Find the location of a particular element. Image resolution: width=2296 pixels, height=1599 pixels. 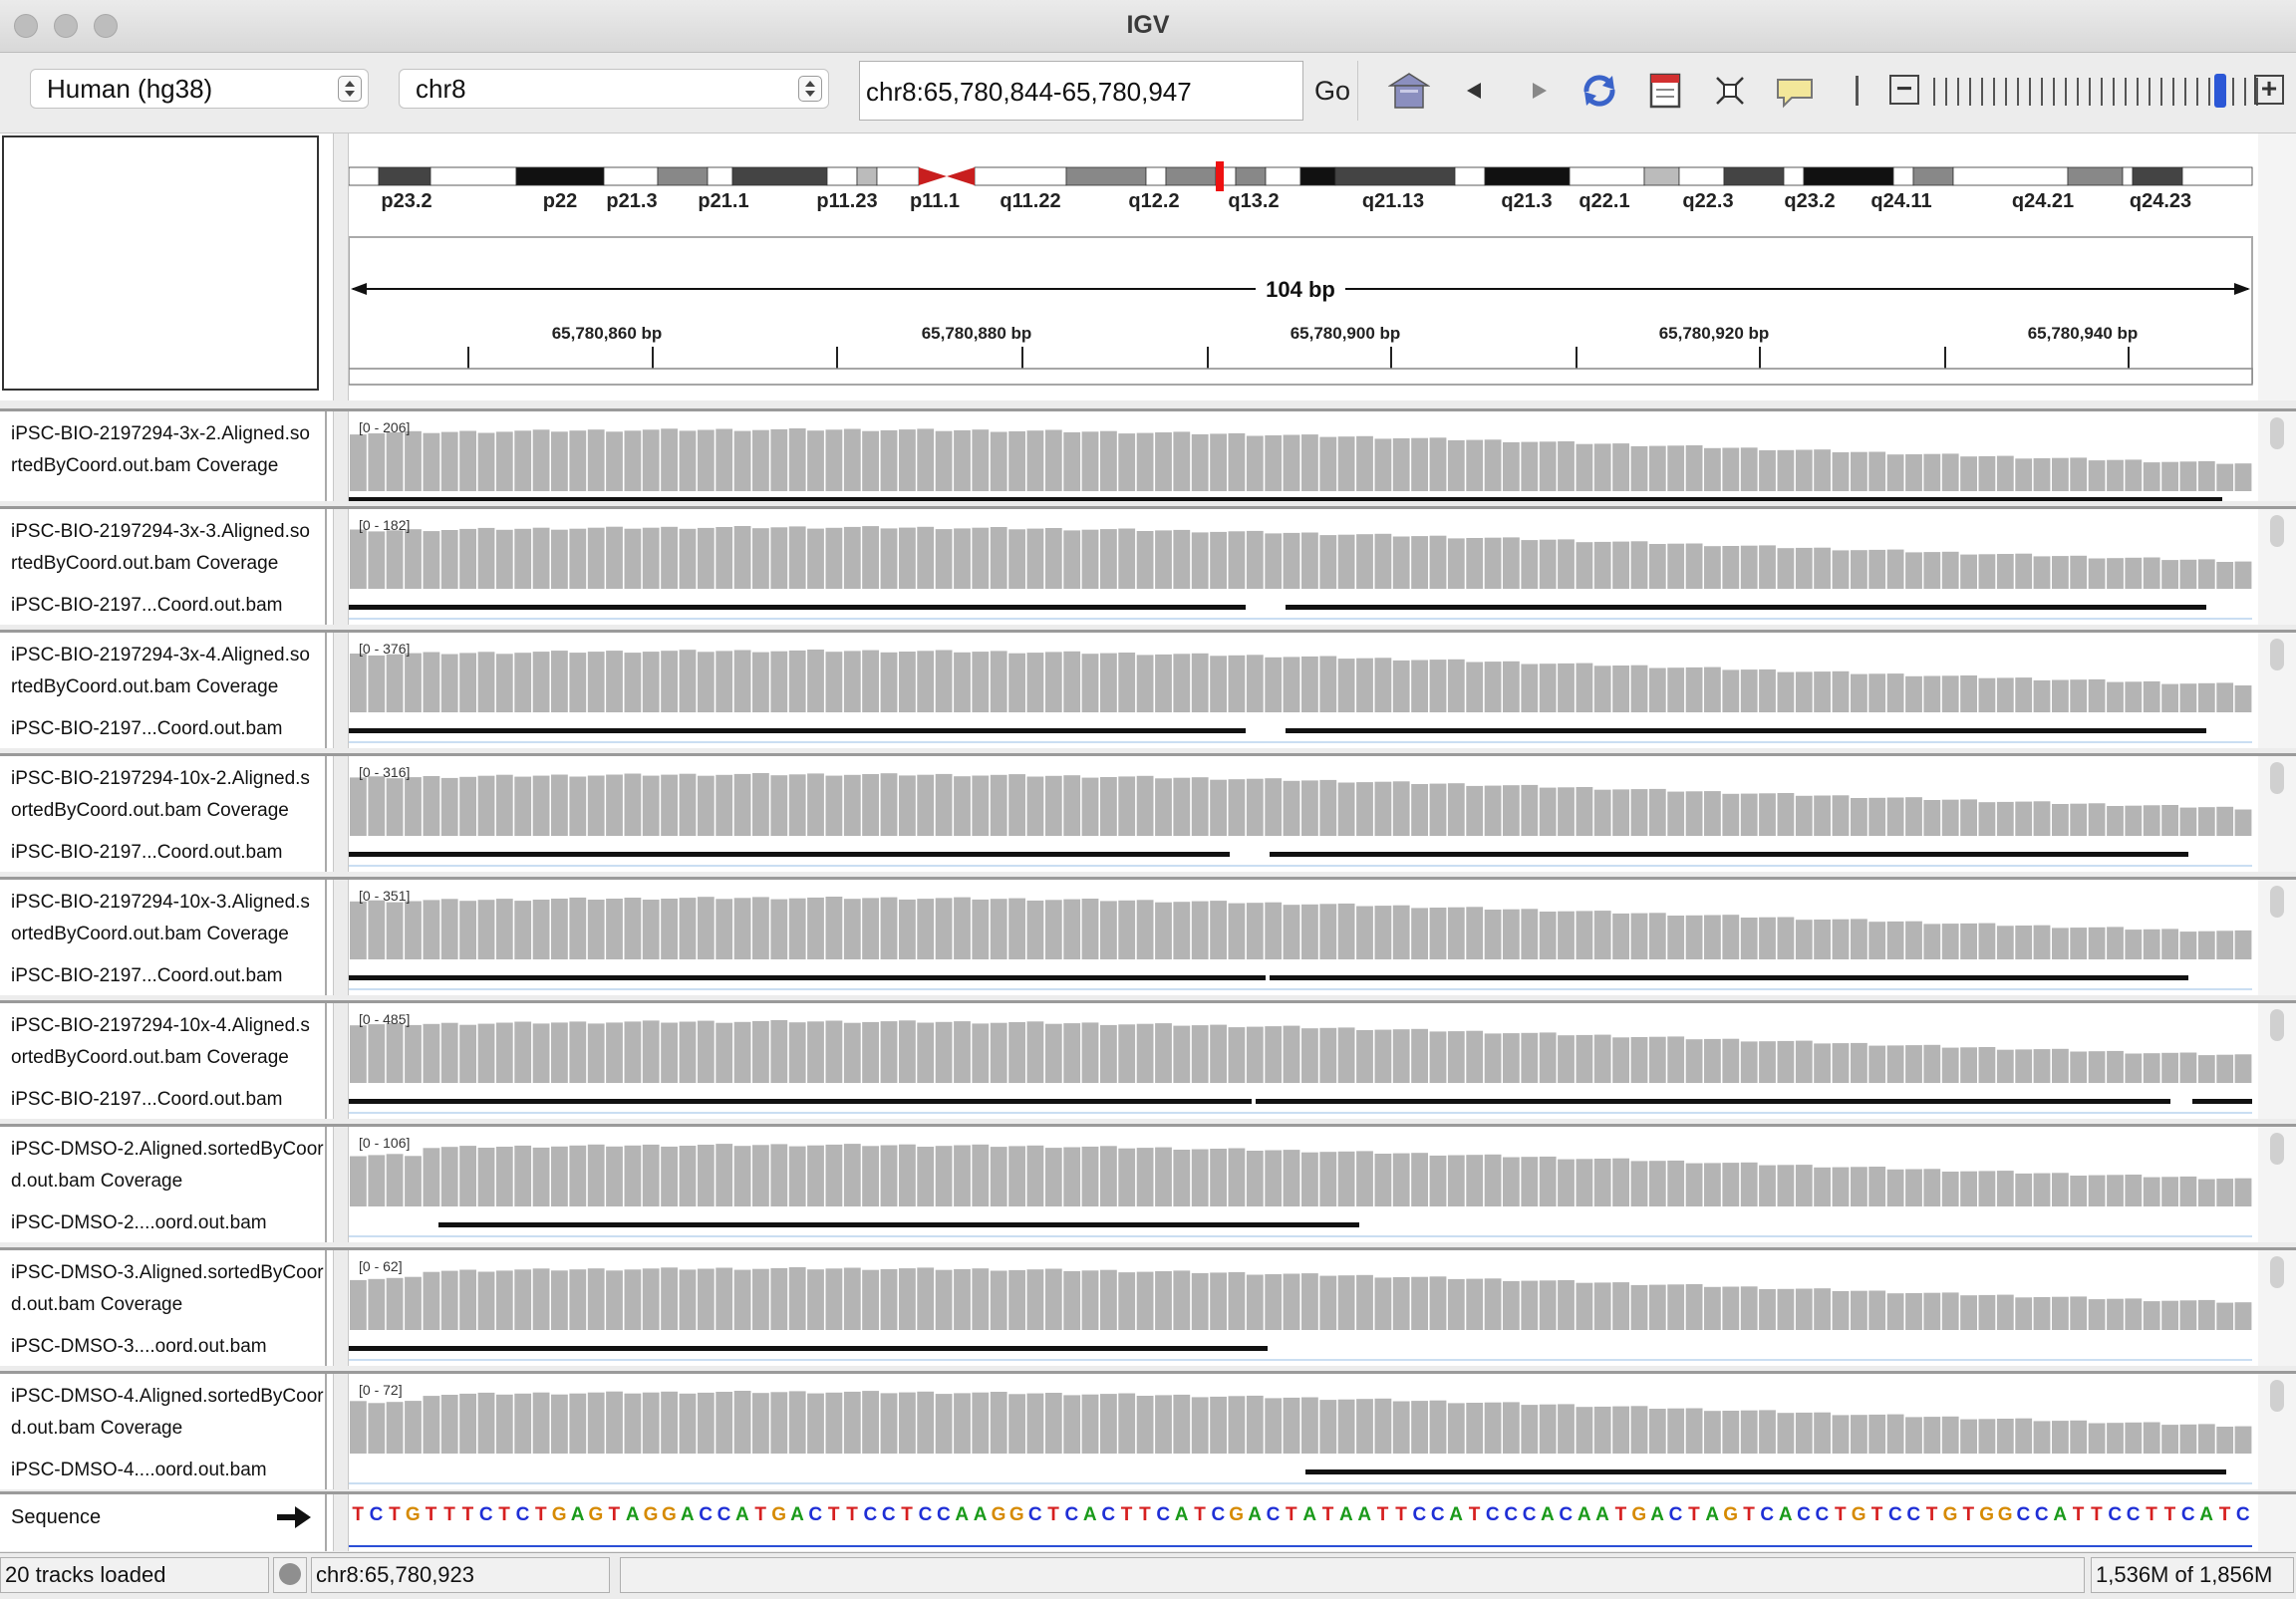

zoom-slider is located at coordinates (2095, 92).